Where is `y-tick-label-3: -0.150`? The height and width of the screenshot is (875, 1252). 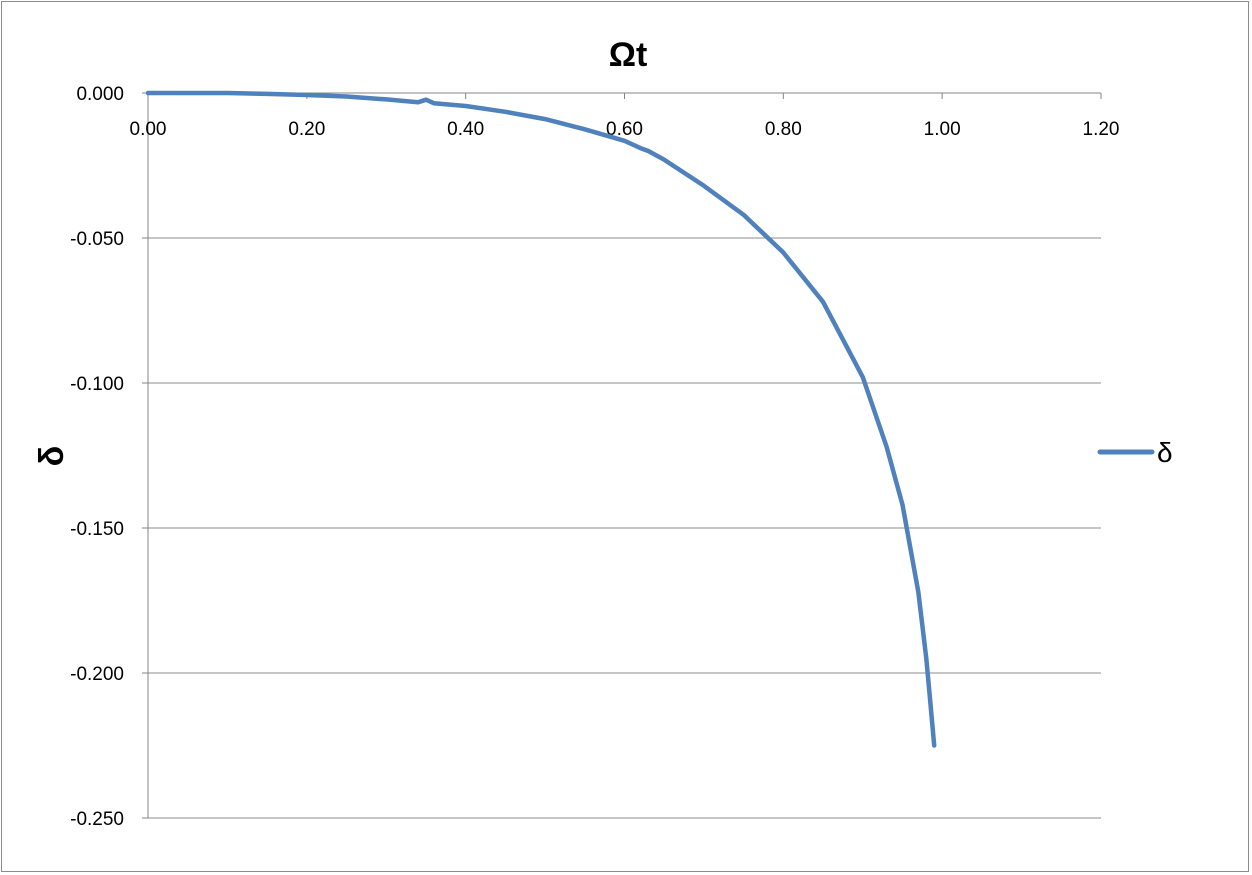
y-tick-label-3: -0.150 is located at coordinates (97, 529).